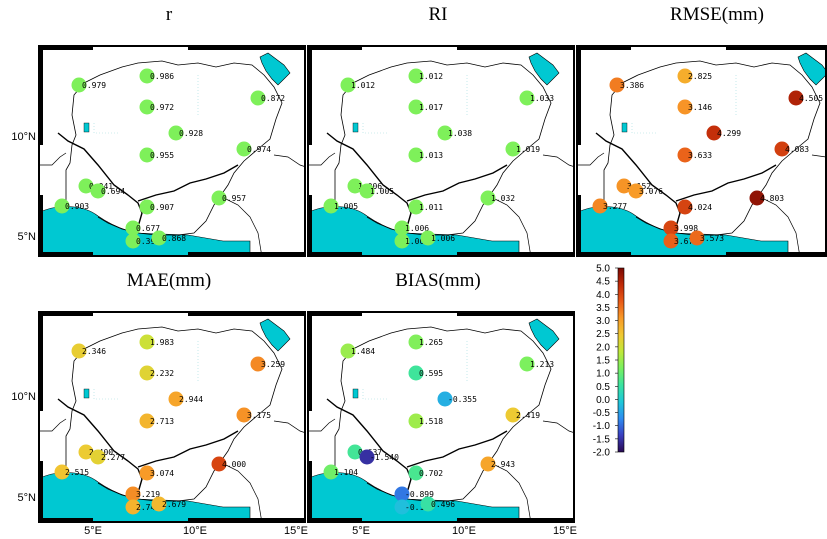  I want to click on panel-title-rmse: RMSE(mm), so click(717, 14).